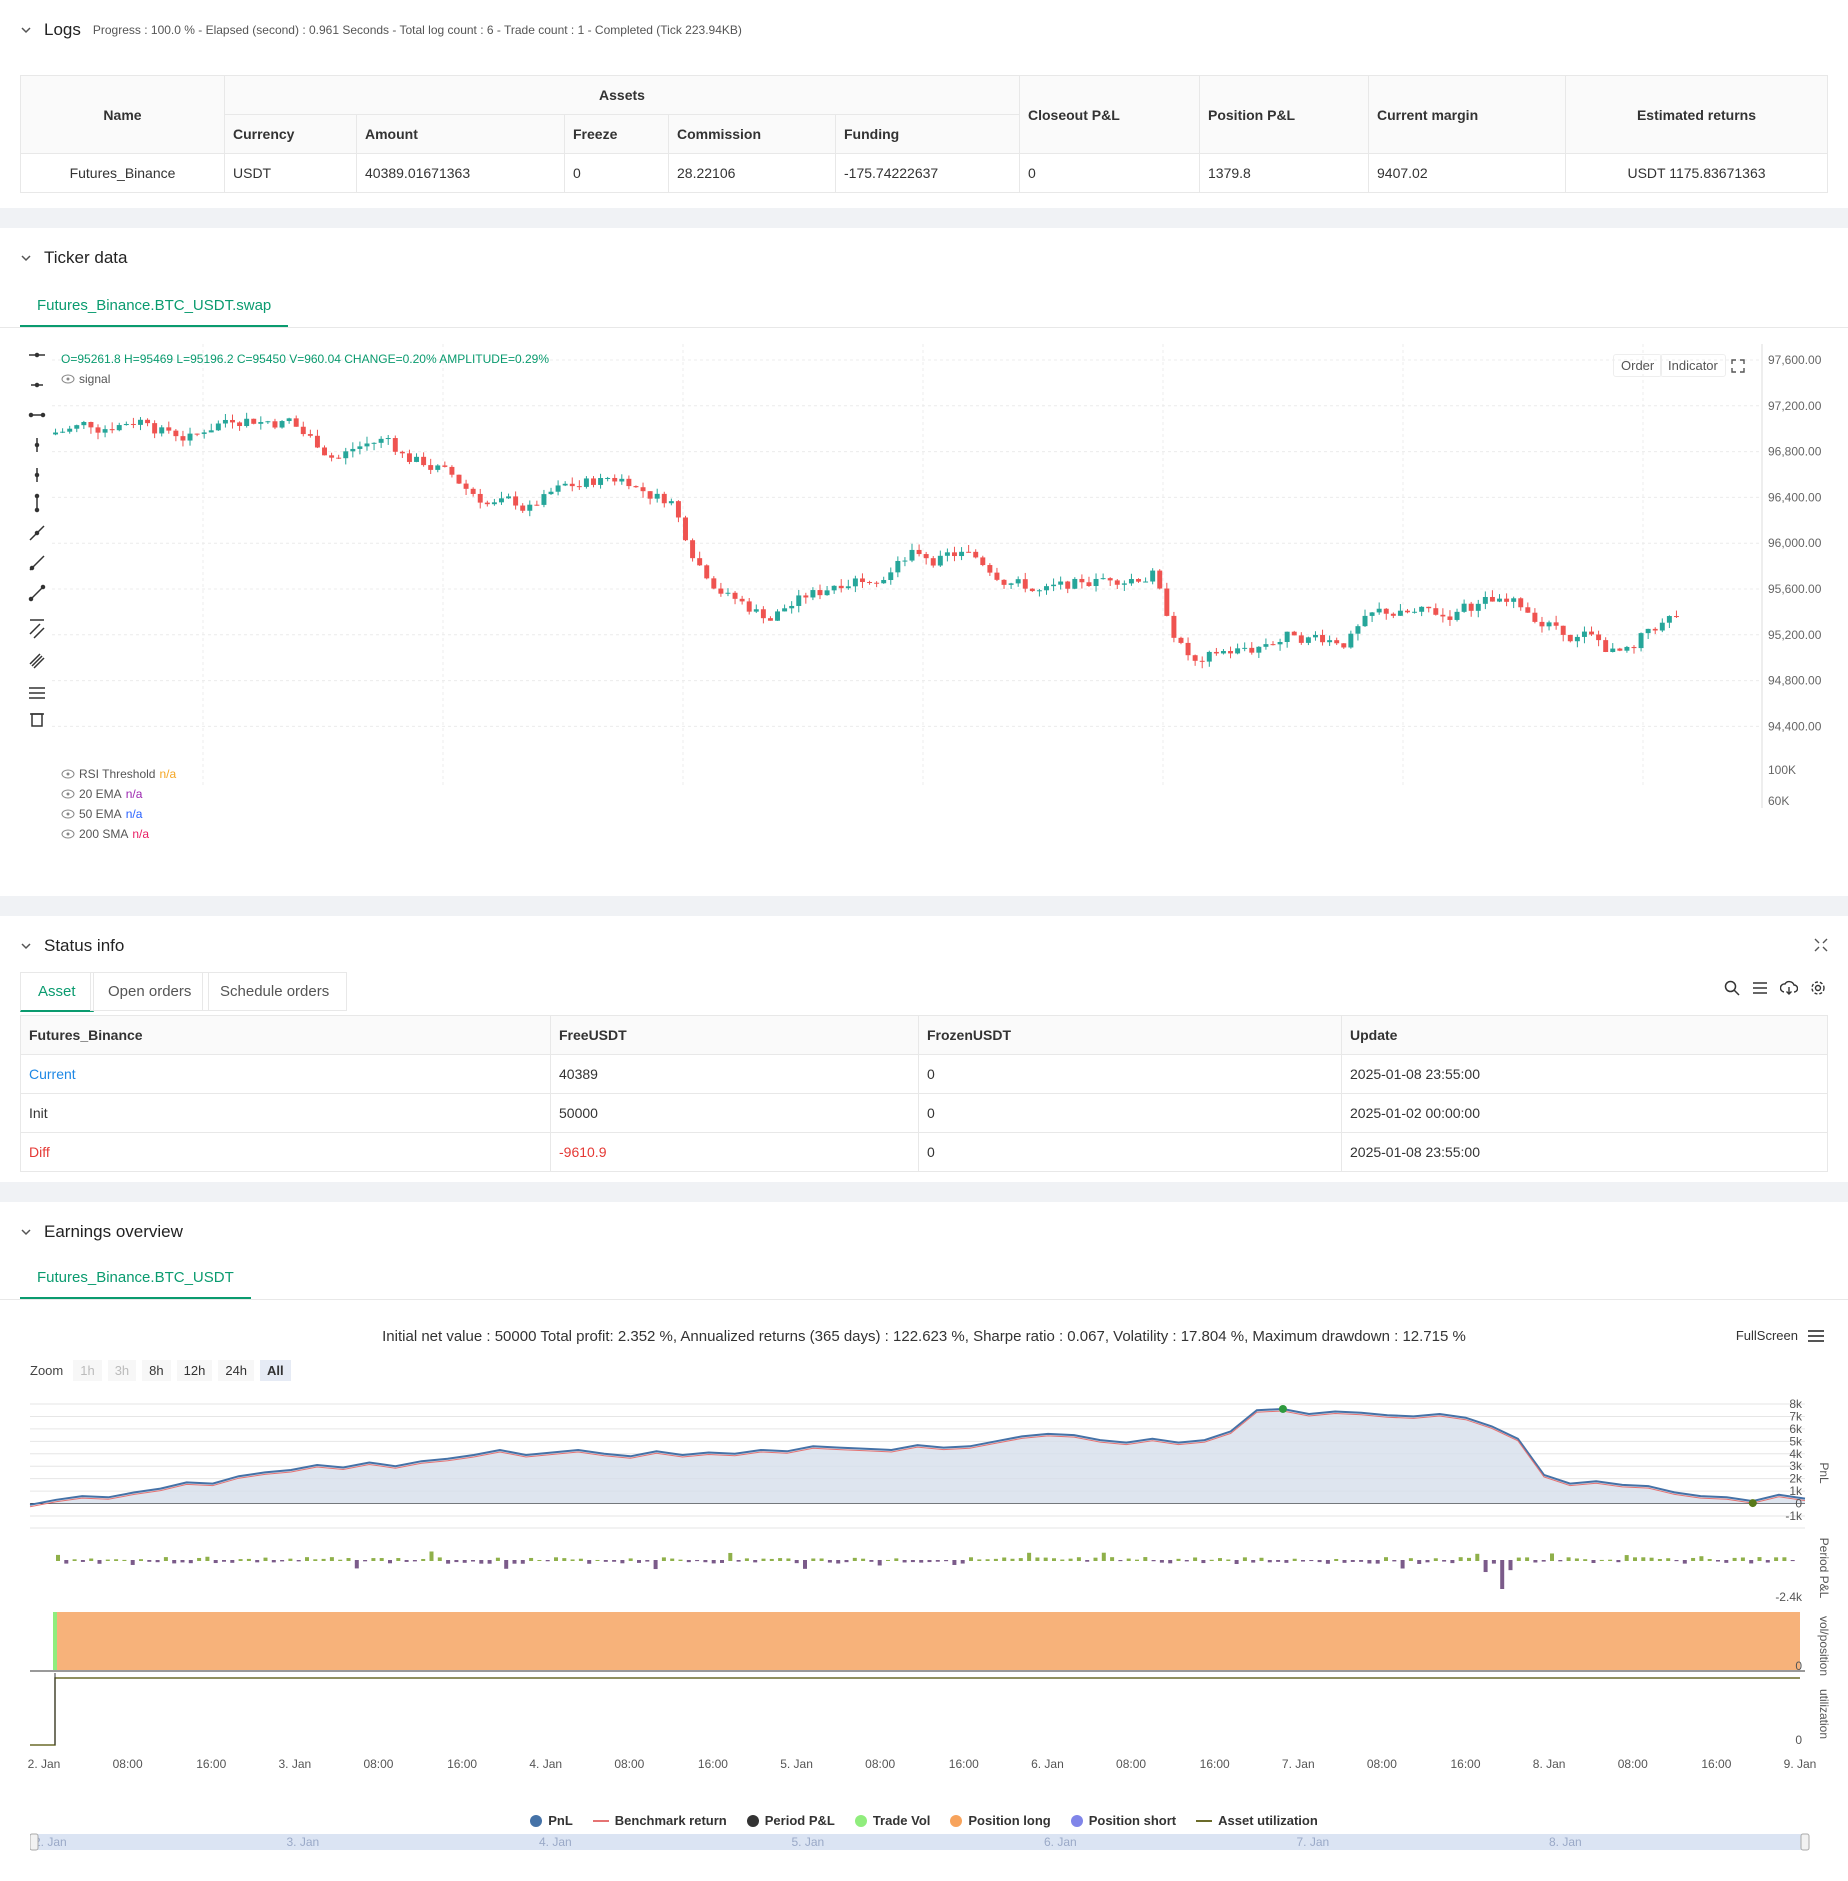 Image resolution: width=1848 pixels, height=1881 pixels. I want to click on pnl-tick-label: 0, so click(1798, 1504).